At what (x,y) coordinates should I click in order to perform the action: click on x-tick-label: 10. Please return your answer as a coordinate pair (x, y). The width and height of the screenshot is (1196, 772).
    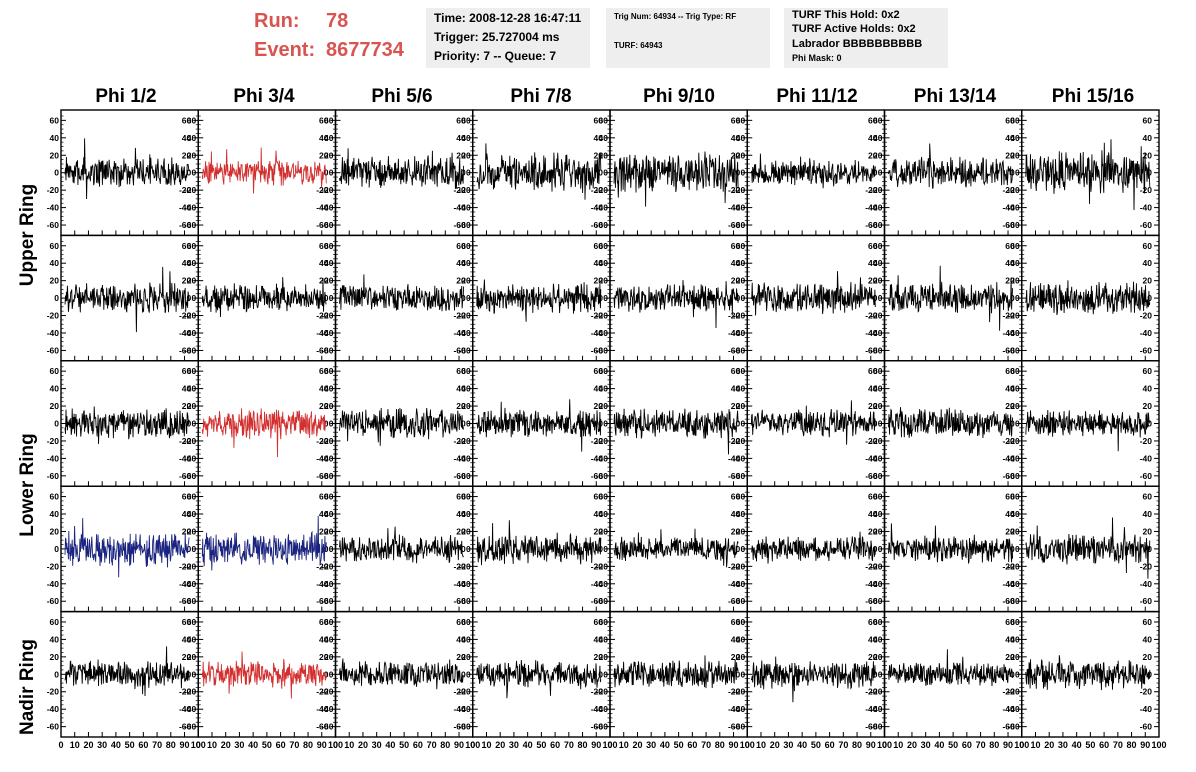
    Looking at the image, I should click on (486, 745).